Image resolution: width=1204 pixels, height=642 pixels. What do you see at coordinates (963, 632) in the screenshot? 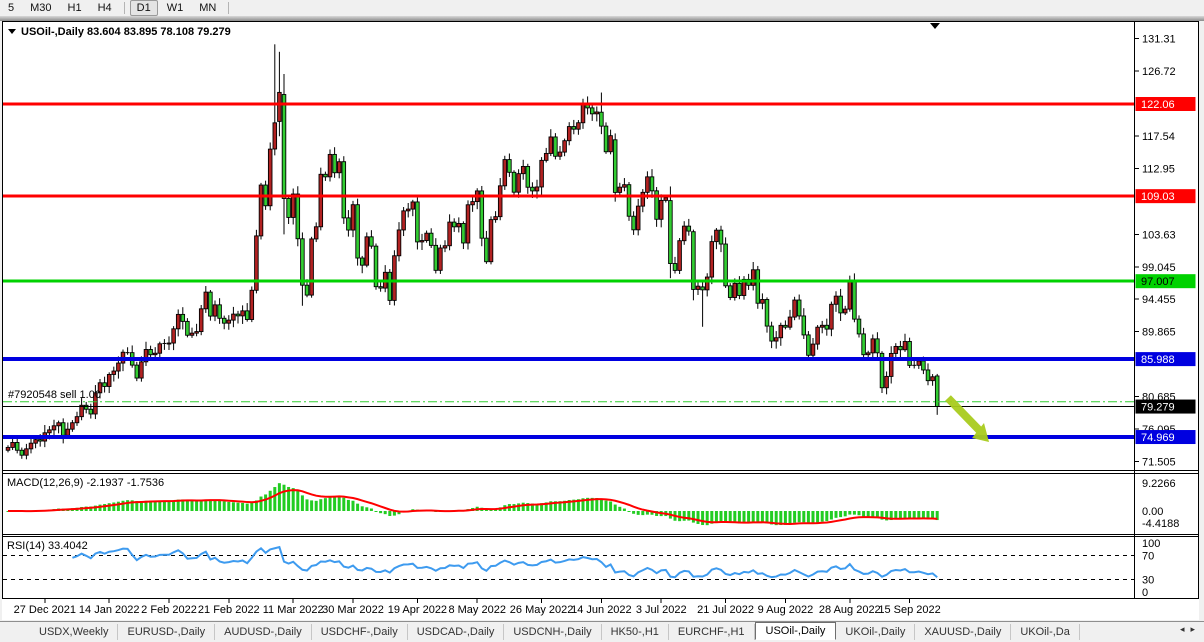
I see `tab-XAUUSD-Daily: XAUUSD-,Daily` at bounding box center [963, 632].